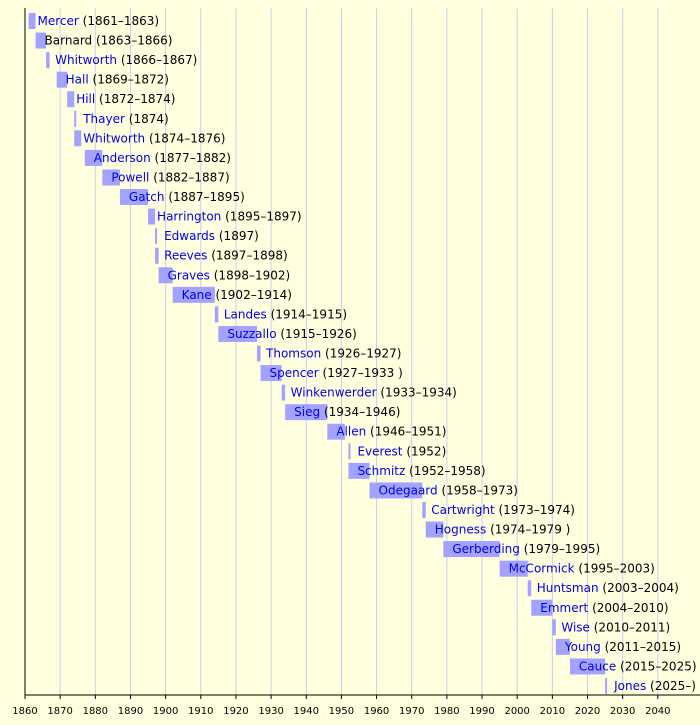 Image resolution: width=700 pixels, height=725 pixels. Describe the element at coordinates (211, 236) in the screenshot. I see `bar-label: Edwards (1897)` at that location.